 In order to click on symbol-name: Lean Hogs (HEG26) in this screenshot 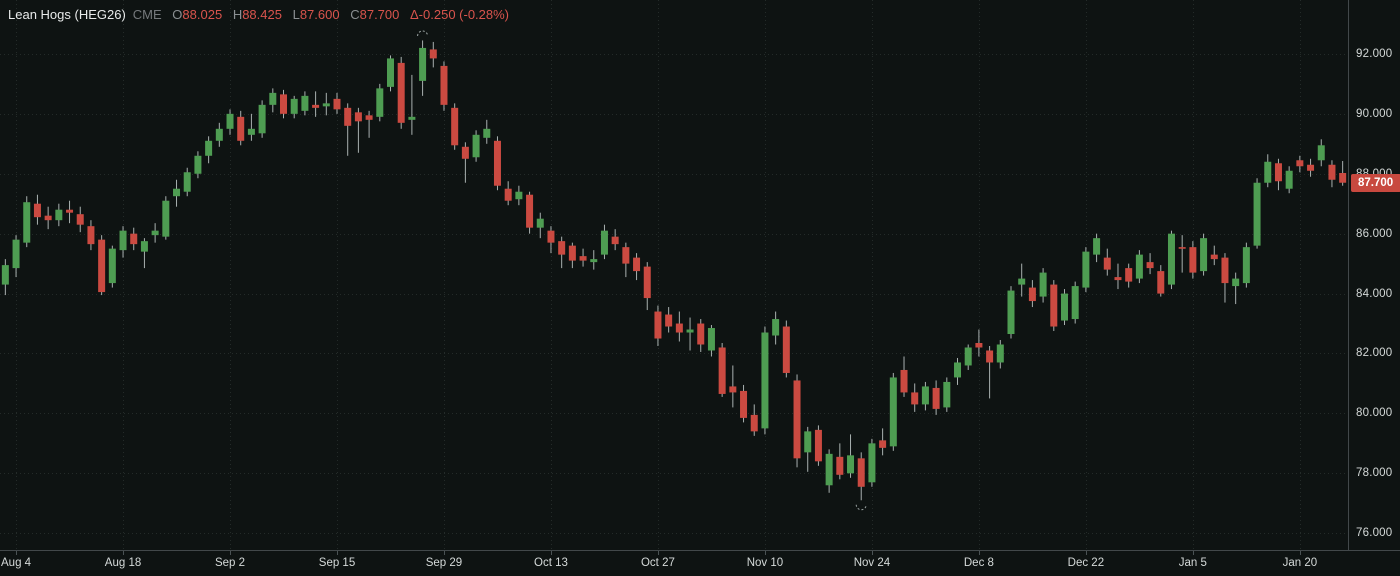, I will do `click(67, 14)`.